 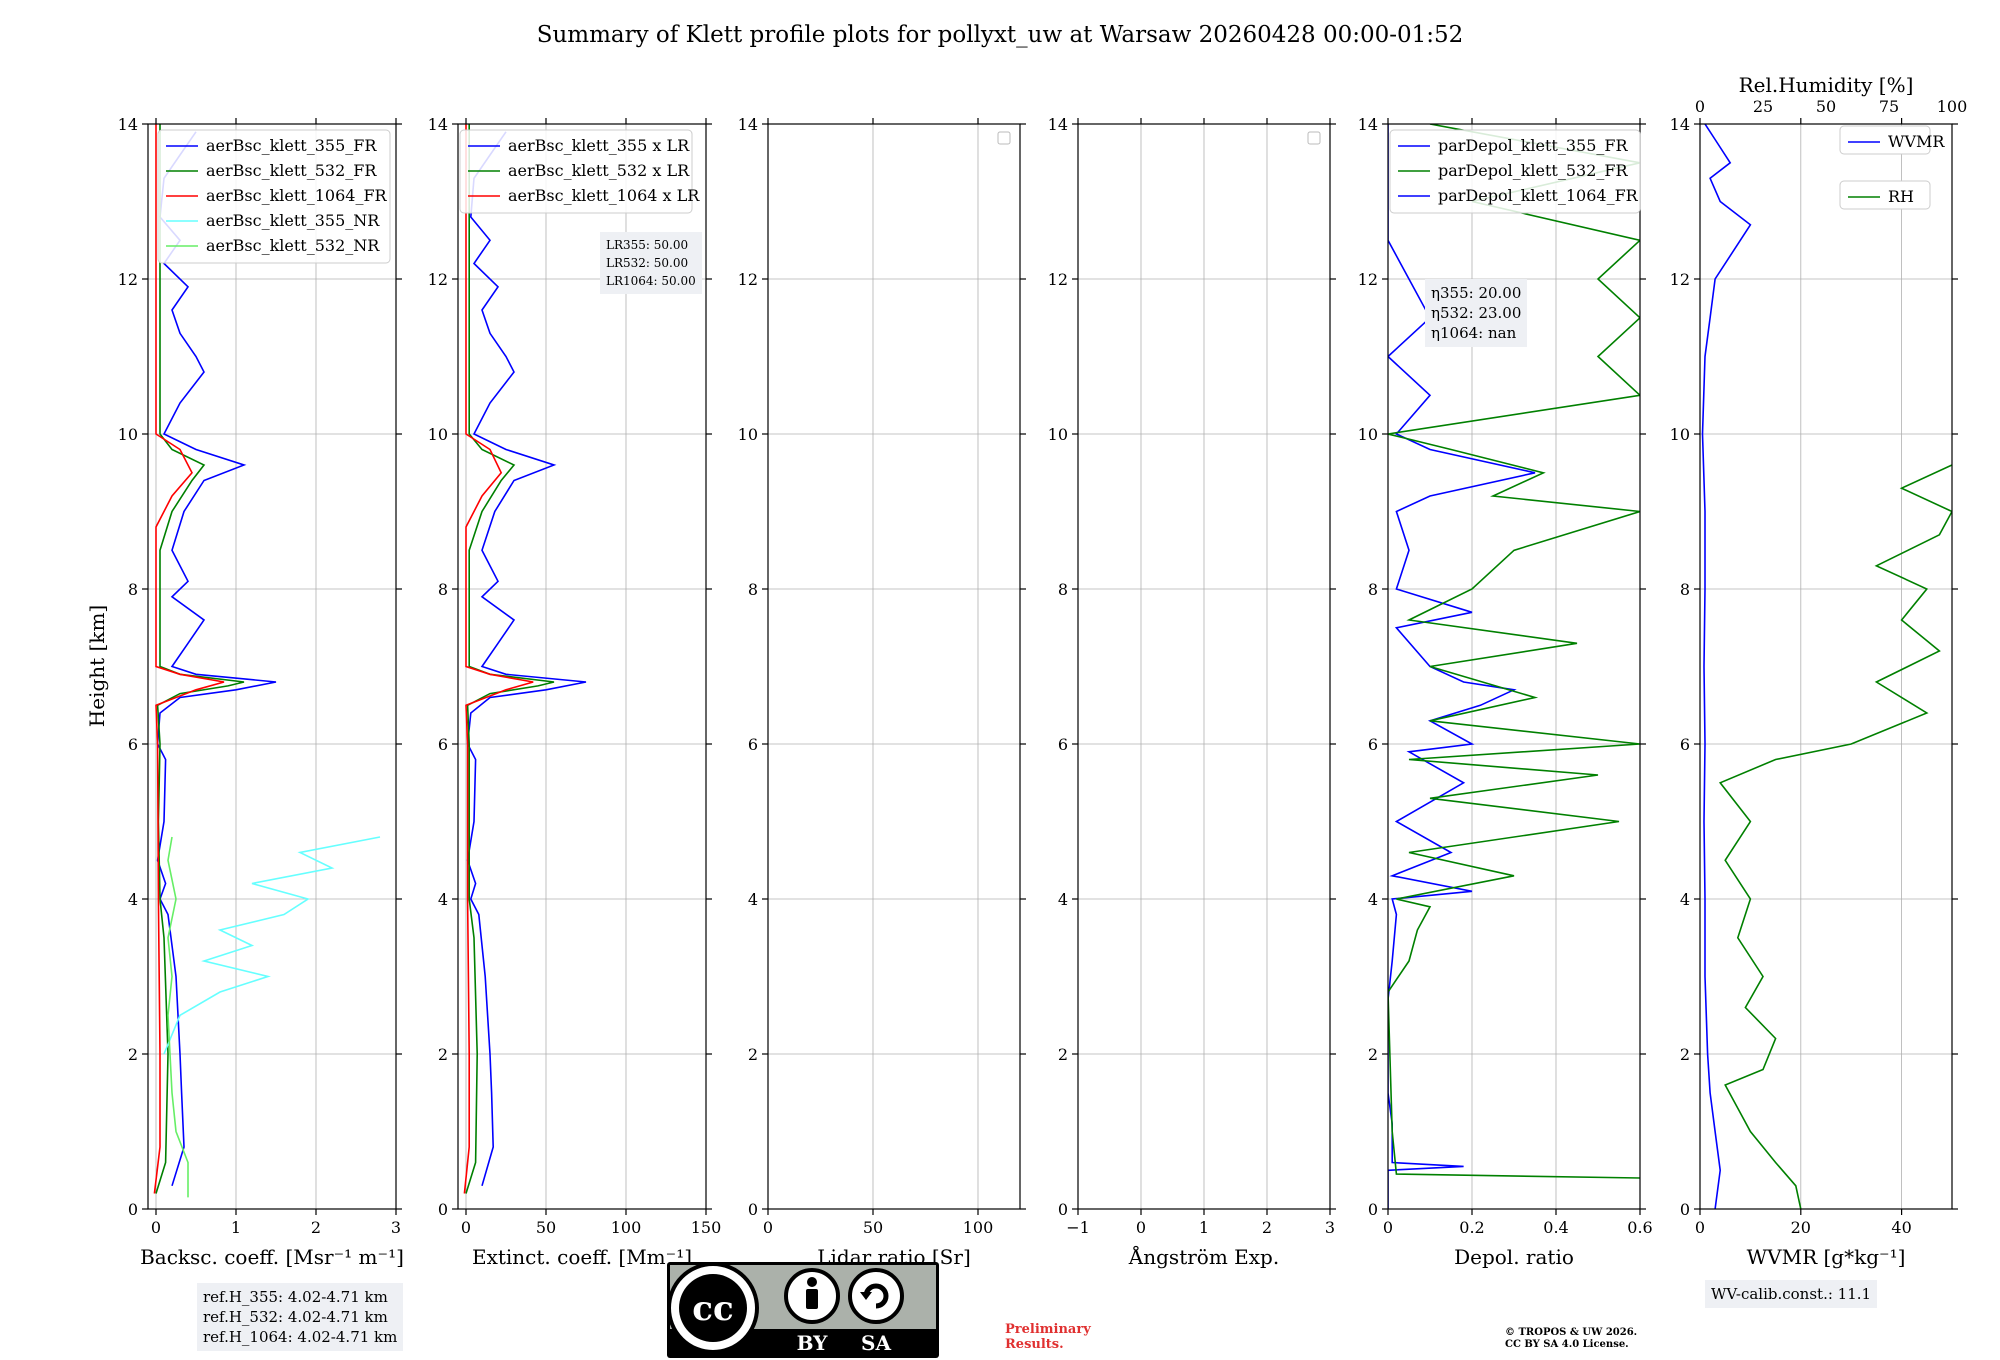 What do you see at coordinates (293, 245) in the screenshot?
I see `legend-label: aerBsc_klett_532_NR` at bounding box center [293, 245].